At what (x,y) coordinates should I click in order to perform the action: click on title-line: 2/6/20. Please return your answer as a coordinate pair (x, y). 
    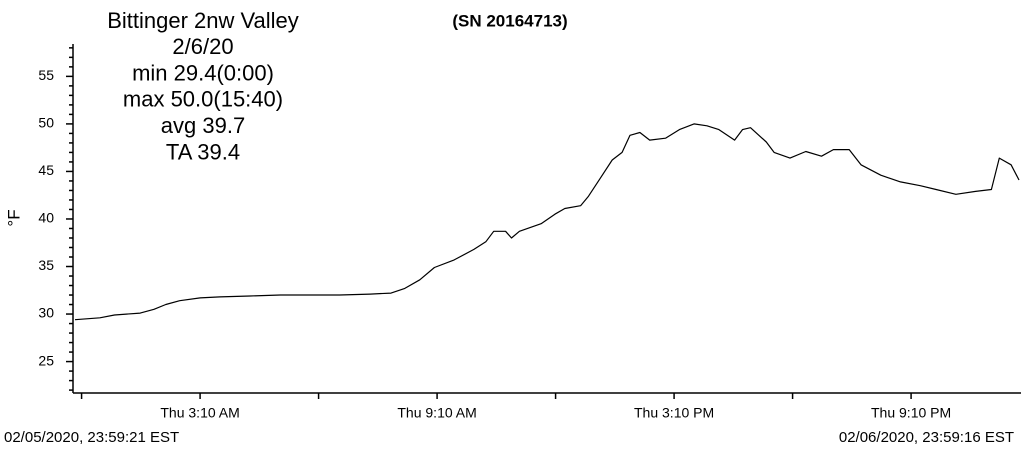
    Looking at the image, I should click on (202, 46).